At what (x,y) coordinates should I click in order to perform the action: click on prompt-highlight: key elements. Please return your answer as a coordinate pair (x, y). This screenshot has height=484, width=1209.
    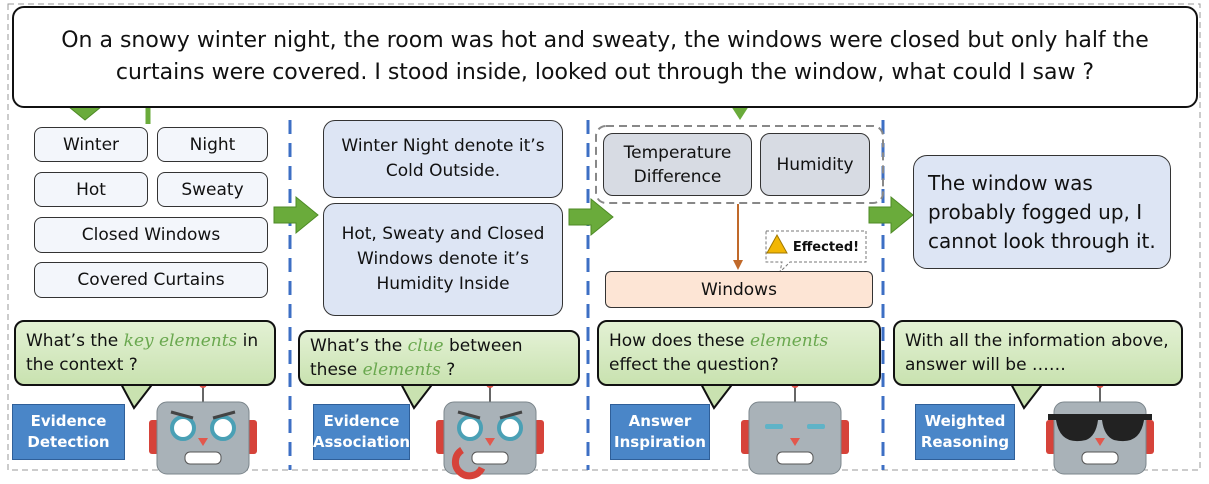
    Looking at the image, I should click on (180, 341).